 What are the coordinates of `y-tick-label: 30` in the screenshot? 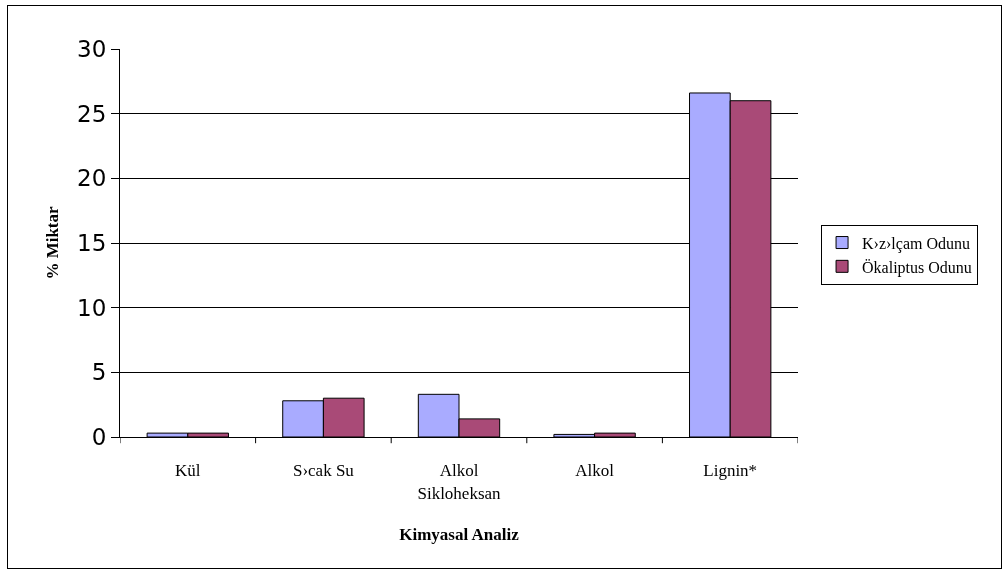 It's located at (92, 49).